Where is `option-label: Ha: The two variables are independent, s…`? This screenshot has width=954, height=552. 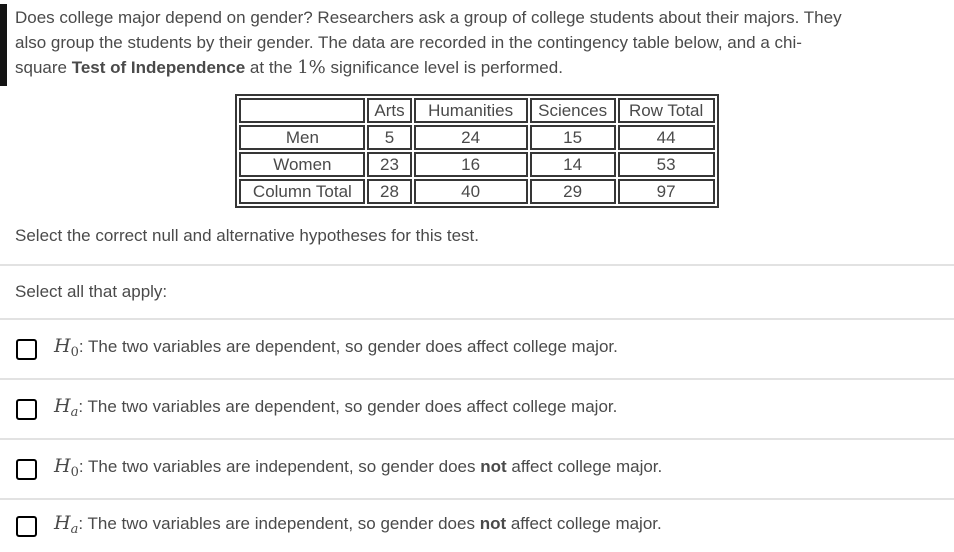
option-label: Ha: The two variables are independent, s… is located at coordinates (358, 526).